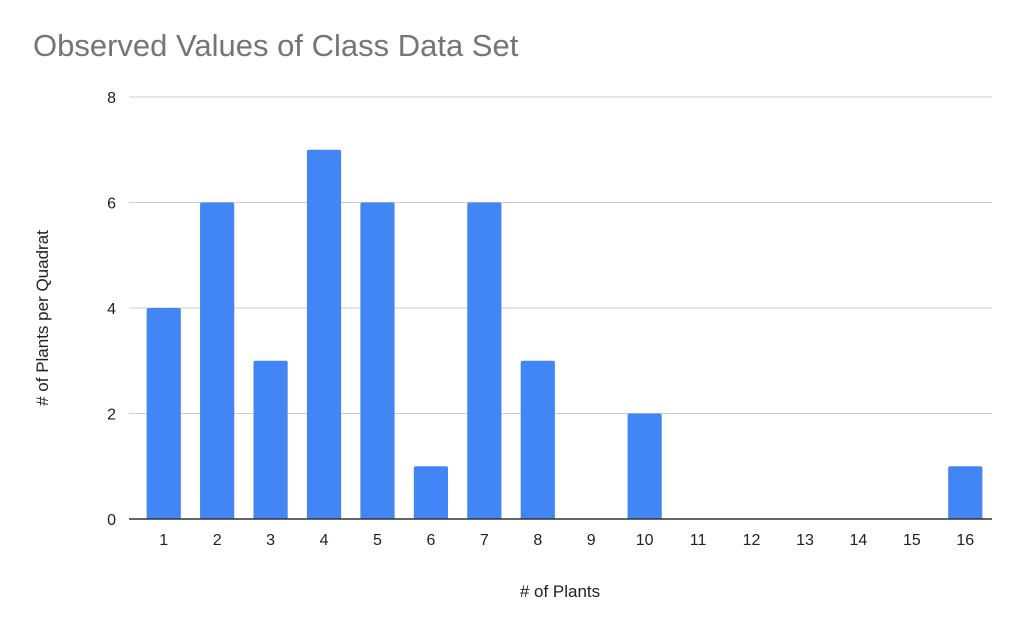 This screenshot has width=1024, height=633. Describe the element at coordinates (645, 540) in the screenshot. I see `x-tick-label: 10` at that location.